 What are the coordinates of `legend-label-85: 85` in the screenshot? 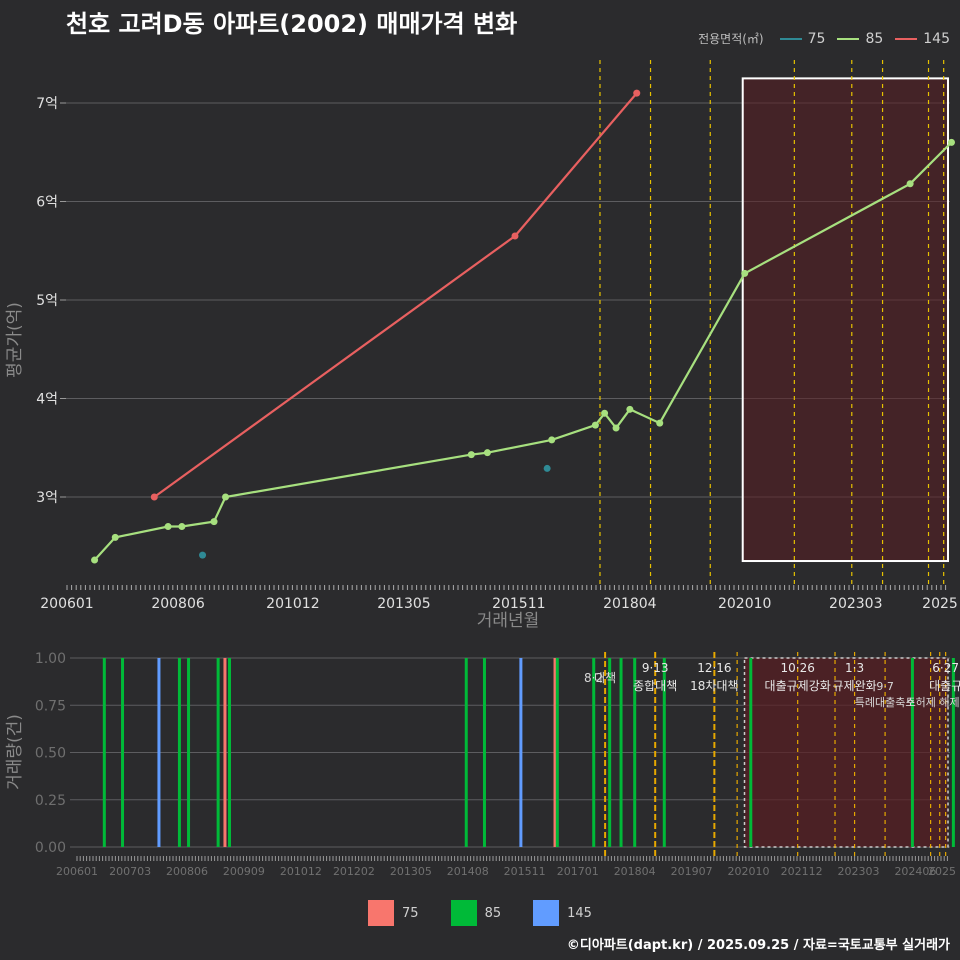 It's located at (874, 38).